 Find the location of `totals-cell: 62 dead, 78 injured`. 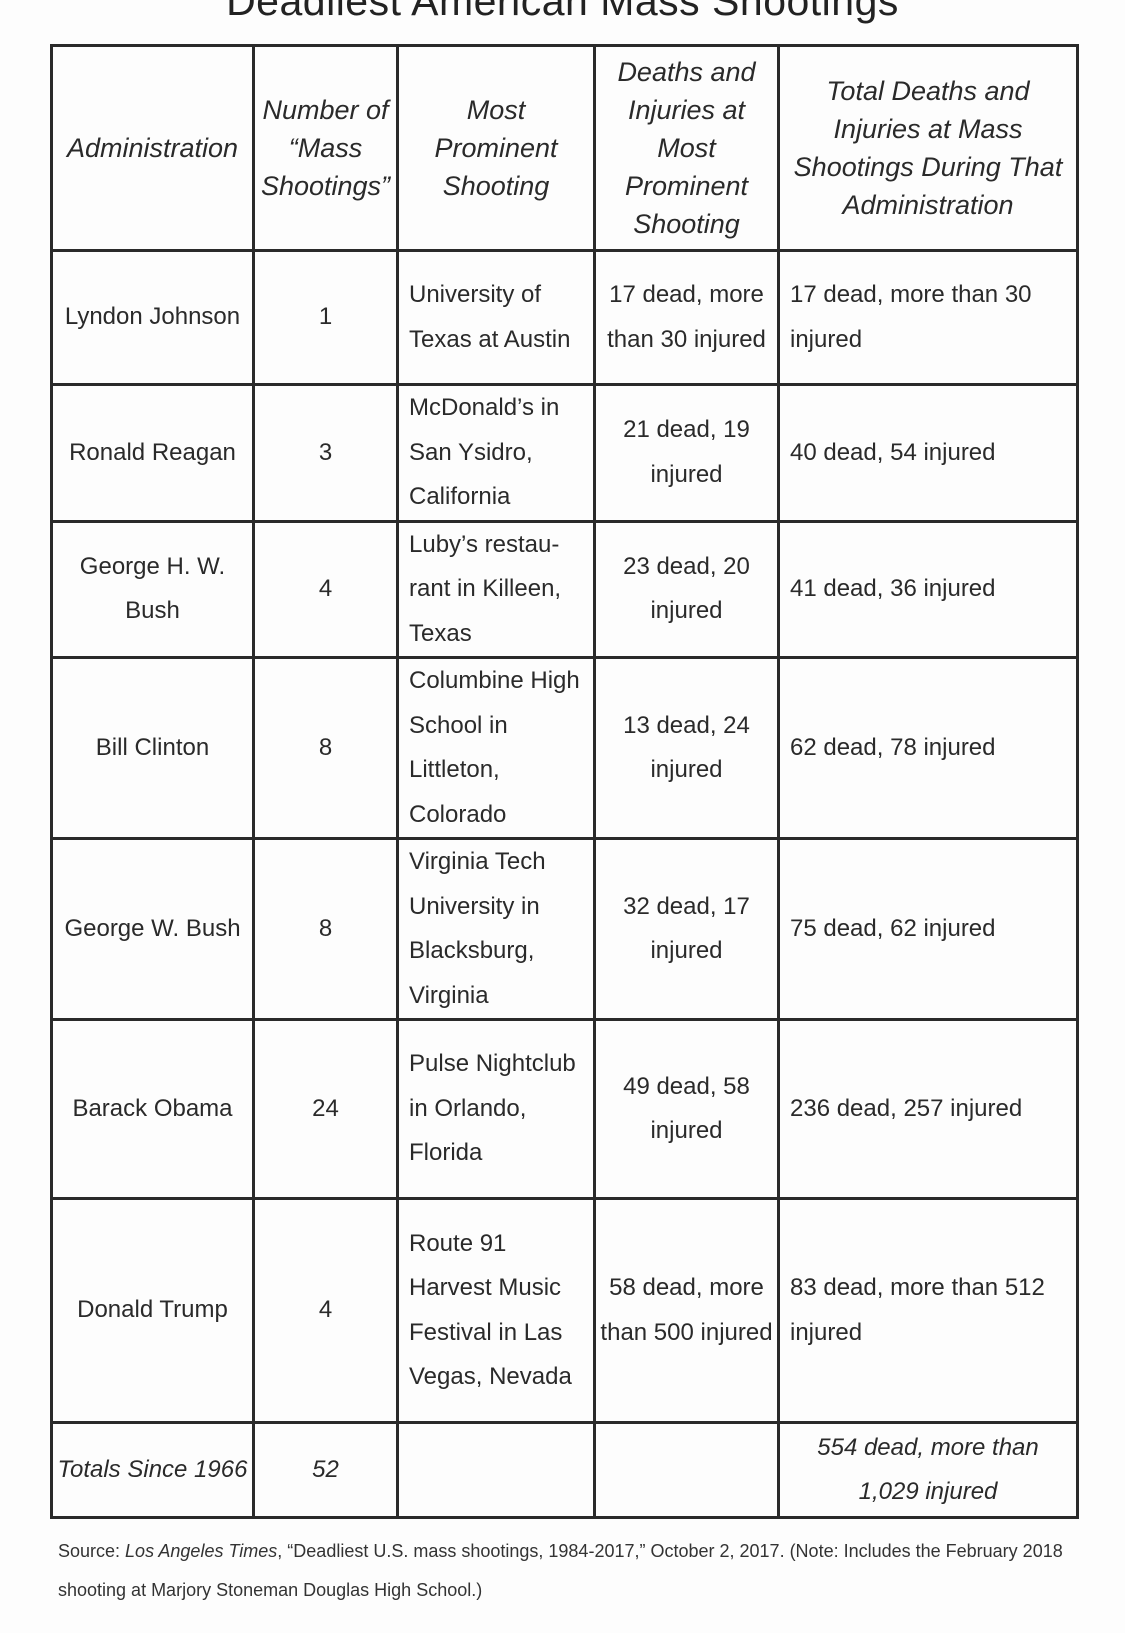

totals-cell: 62 dead, 78 injured is located at coordinates (928, 748).